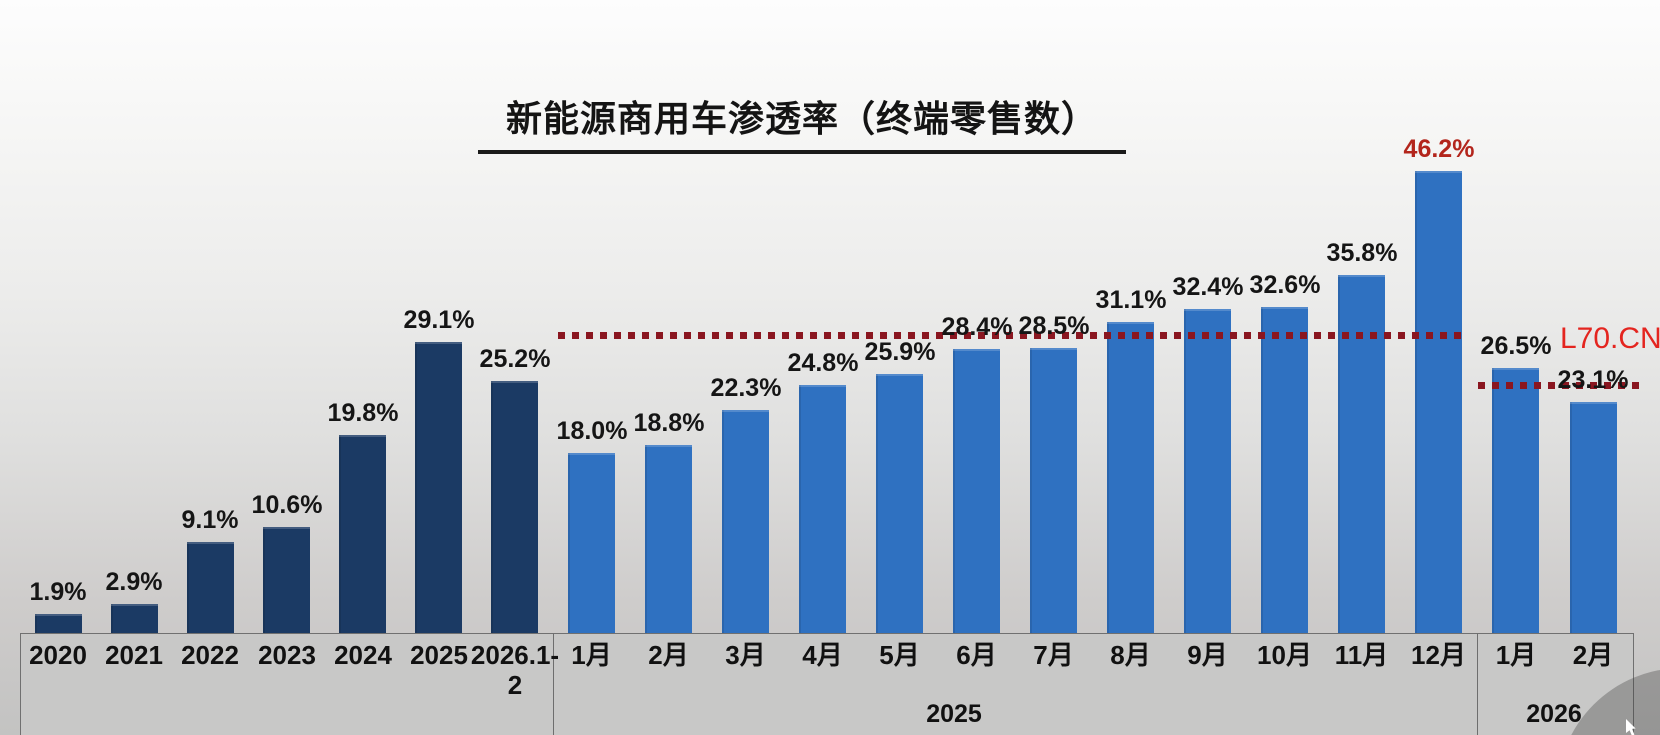 This screenshot has height=735, width=1660. What do you see at coordinates (899, 655) in the screenshot?
I see `axis-label: 5月` at bounding box center [899, 655].